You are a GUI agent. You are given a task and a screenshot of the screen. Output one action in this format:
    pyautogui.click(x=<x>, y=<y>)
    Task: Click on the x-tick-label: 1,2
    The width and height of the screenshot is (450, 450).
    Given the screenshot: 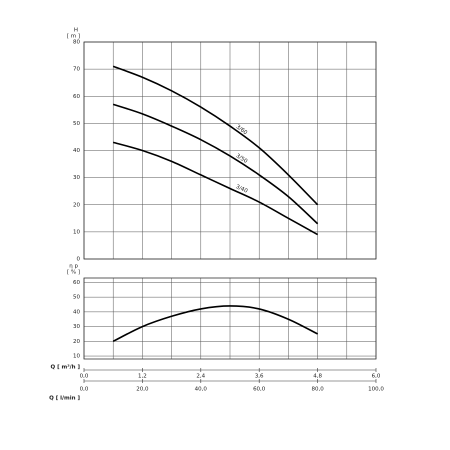 What is the action you would take?
    pyautogui.click(x=142, y=377)
    